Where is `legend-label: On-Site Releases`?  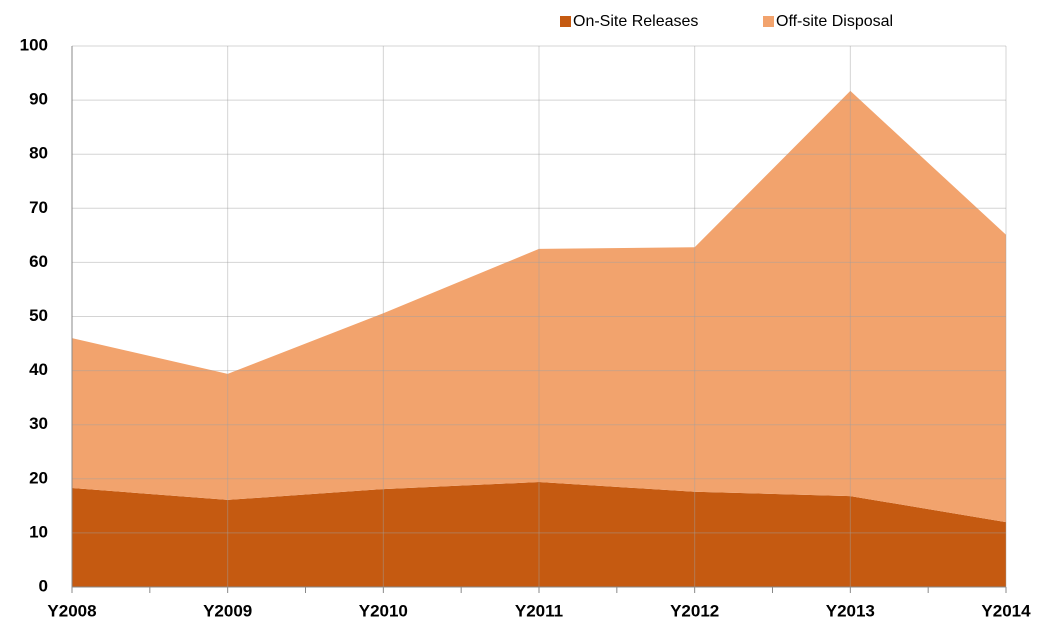
legend-label: On-Site Releases is located at coordinates (635, 21).